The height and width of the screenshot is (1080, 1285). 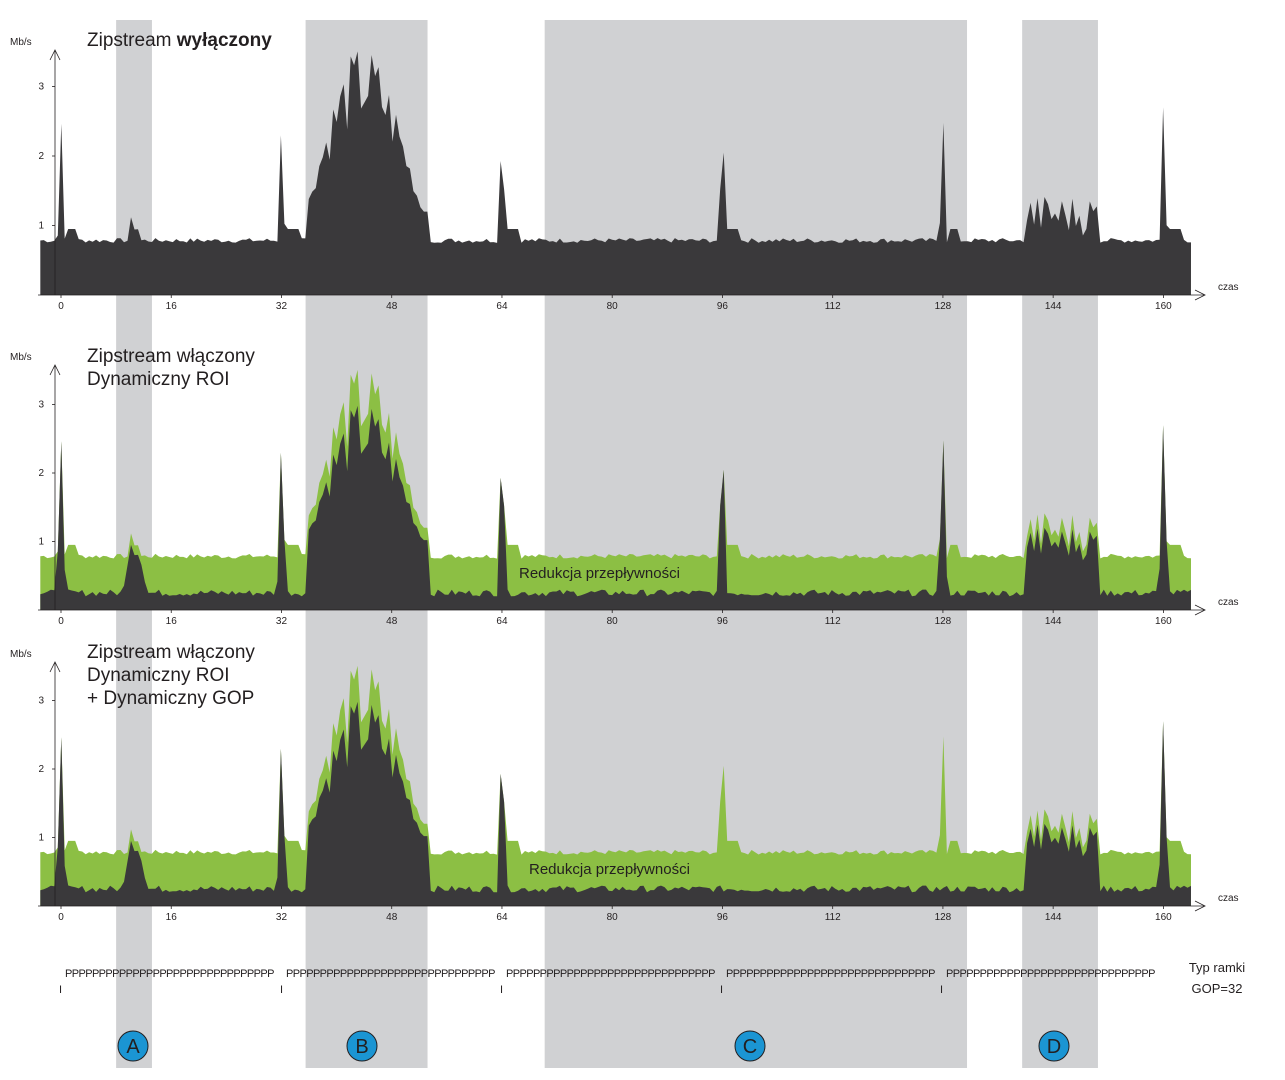 I want to click on zone-a-badge: A, so click(x=133, y=1046).